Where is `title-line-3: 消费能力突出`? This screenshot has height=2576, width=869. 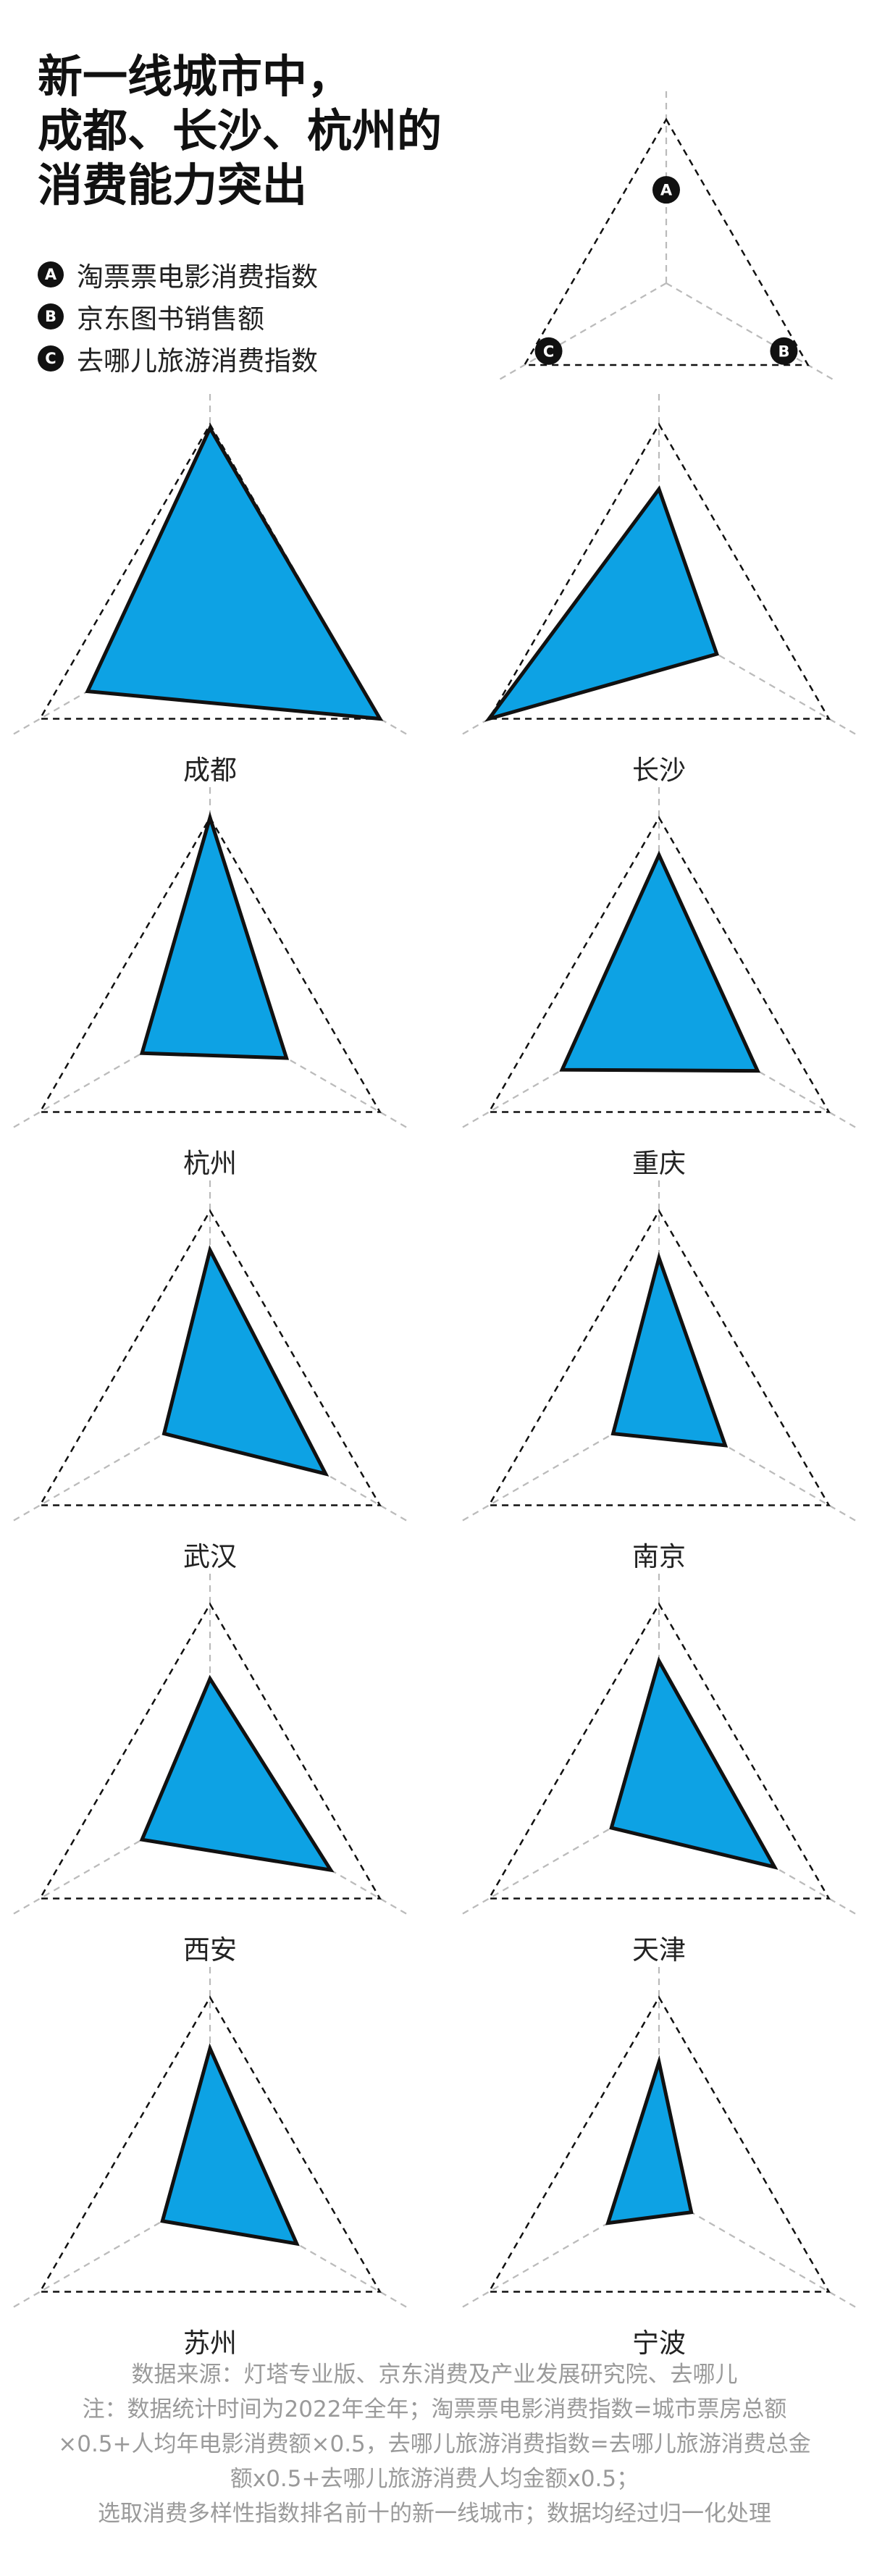 title-line-3: 消费能力突出 is located at coordinates (173, 185).